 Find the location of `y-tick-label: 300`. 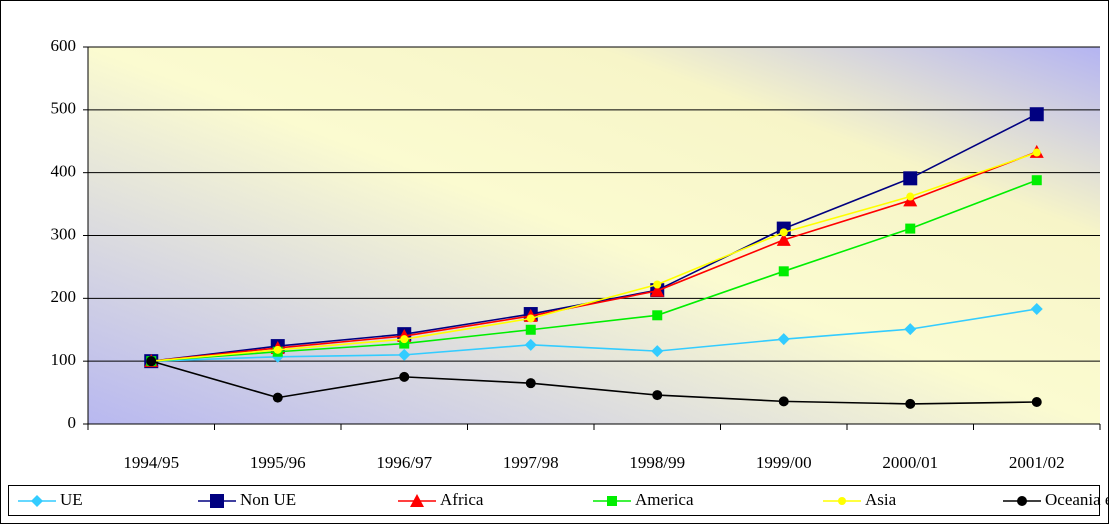

y-tick-label: 300 is located at coordinates (64, 233).